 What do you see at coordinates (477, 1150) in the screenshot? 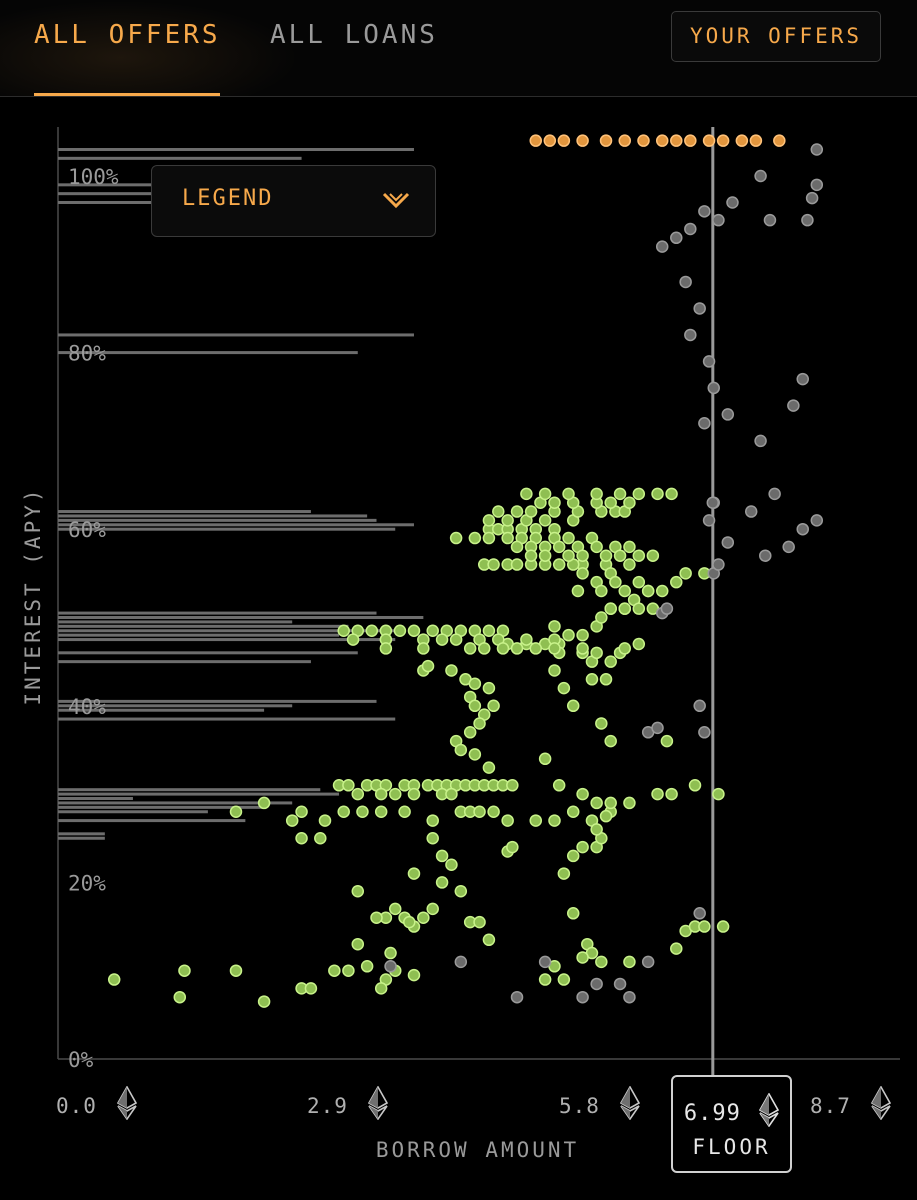
I see `x-axis-title: BORROW AMOUNT` at bounding box center [477, 1150].